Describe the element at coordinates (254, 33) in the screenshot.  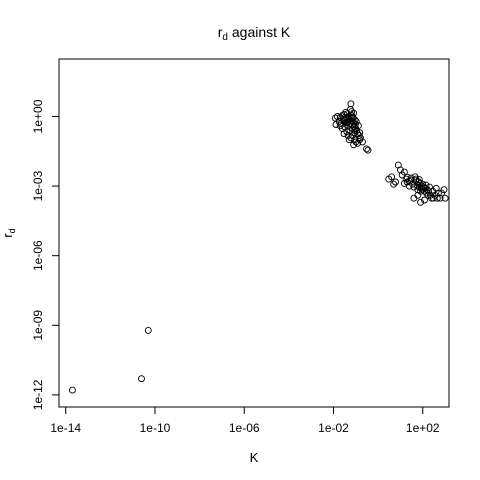
I see `chart-title: rd against K` at that location.